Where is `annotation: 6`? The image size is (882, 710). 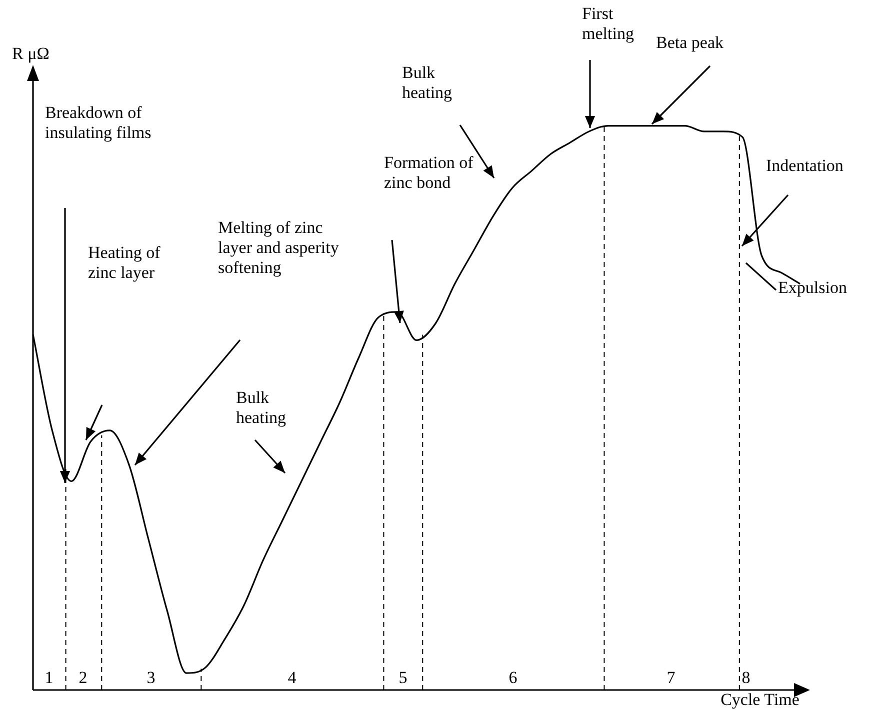 annotation: 6 is located at coordinates (513, 678).